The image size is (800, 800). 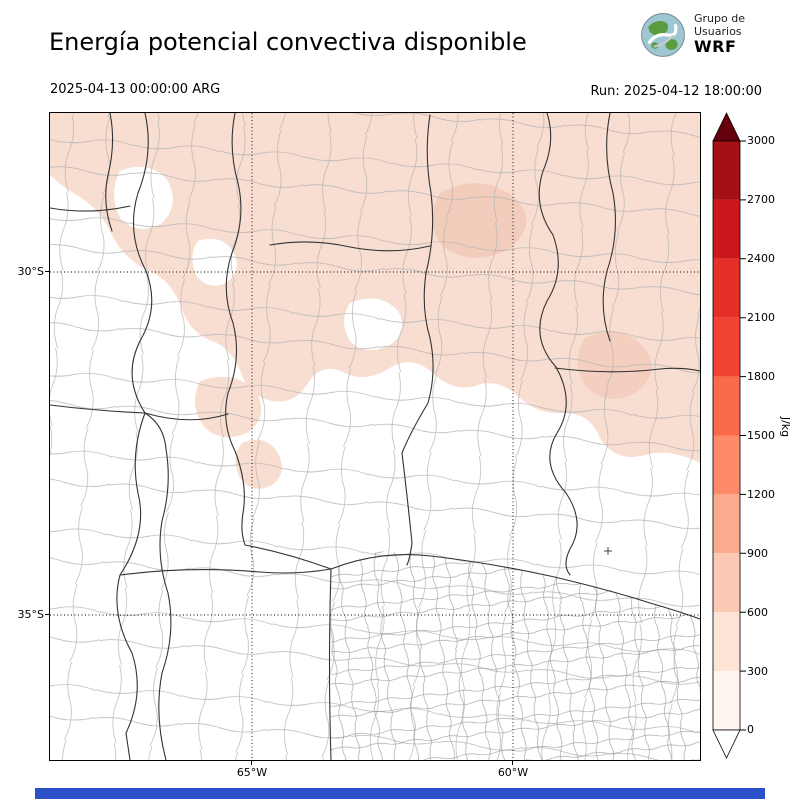 I want to click on colorbar, so click(x=729, y=435).